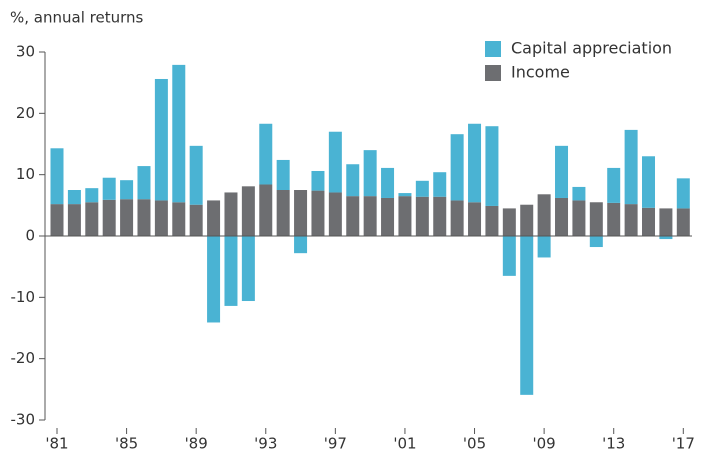 The width and height of the screenshot is (710, 475). Describe the element at coordinates (196, 444) in the screenshot. I see `x-tick-label: '89` at that location.